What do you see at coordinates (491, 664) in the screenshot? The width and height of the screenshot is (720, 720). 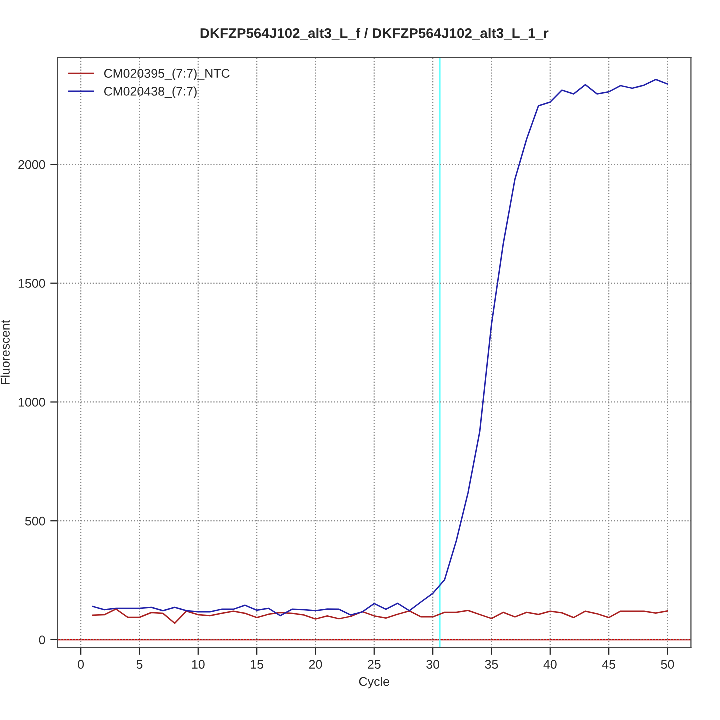 I see `x-tick-label: 35` at bounding box center [491, 664].